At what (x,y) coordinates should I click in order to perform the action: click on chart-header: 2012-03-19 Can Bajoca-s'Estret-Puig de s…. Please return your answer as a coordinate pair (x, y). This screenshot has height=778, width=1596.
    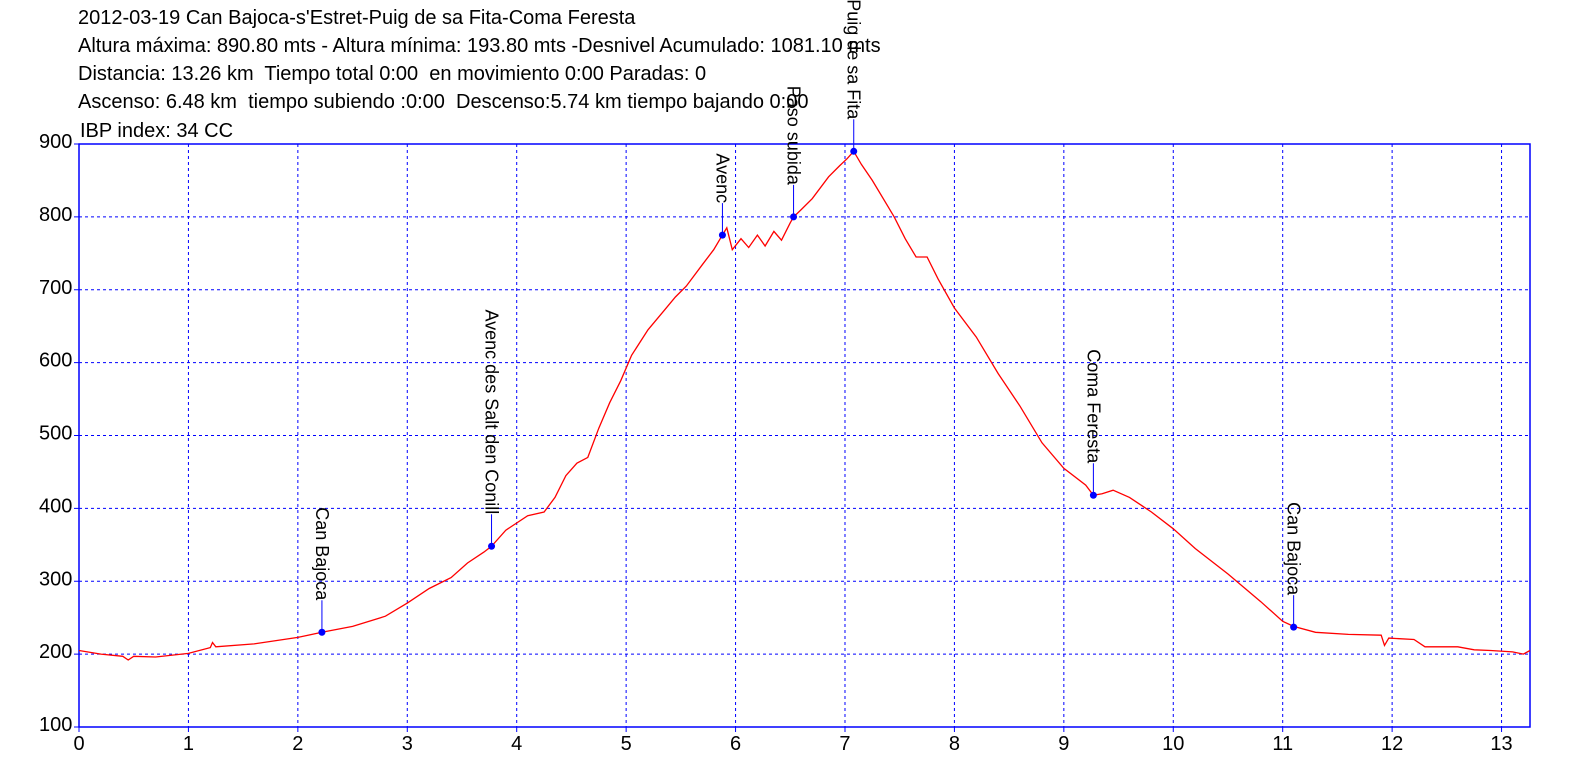
    Looking at the image, I should click on (479, 60).